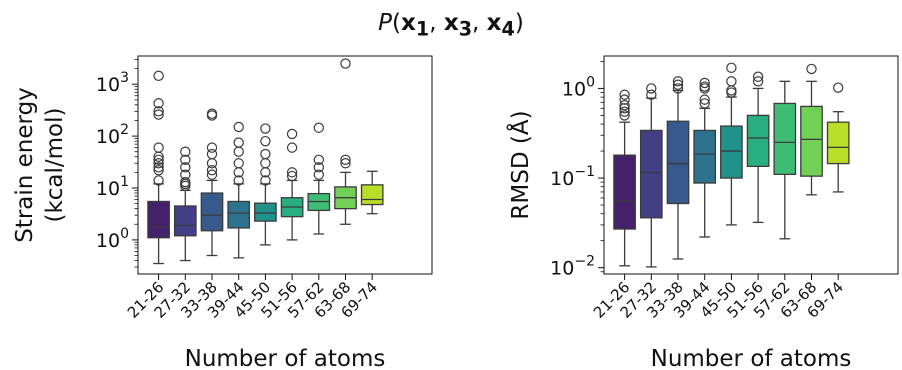  Describe the element at coordinates (465, 29) in the screenshot. I see `title-sub-3: 3` at that location.